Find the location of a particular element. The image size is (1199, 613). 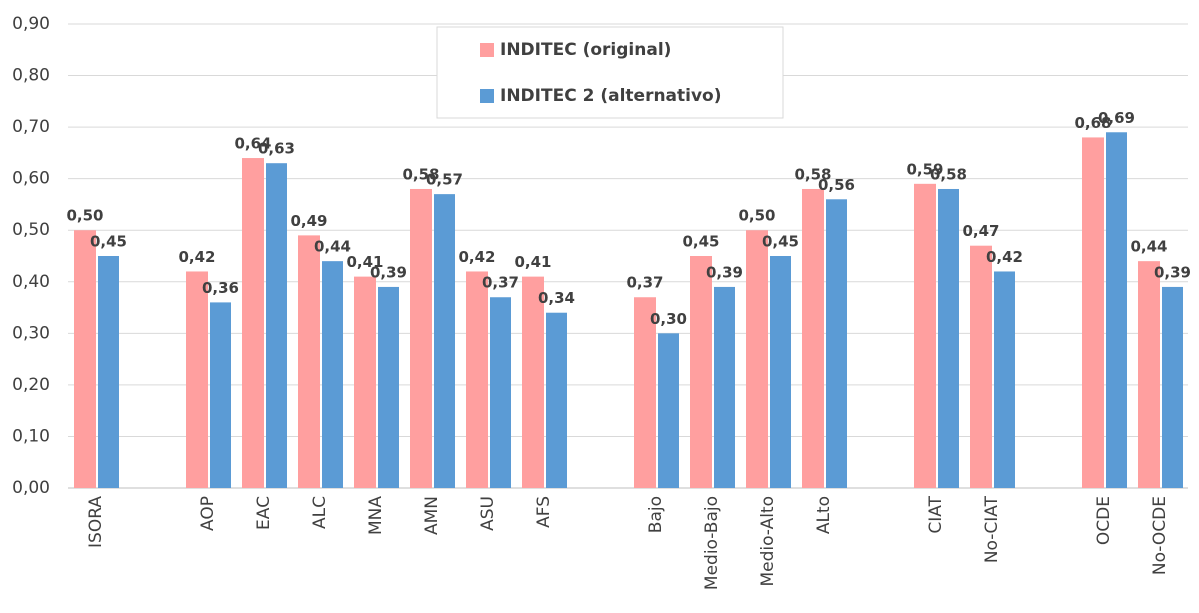

x-tick-label: AMN is located at coordinates (432, 515).